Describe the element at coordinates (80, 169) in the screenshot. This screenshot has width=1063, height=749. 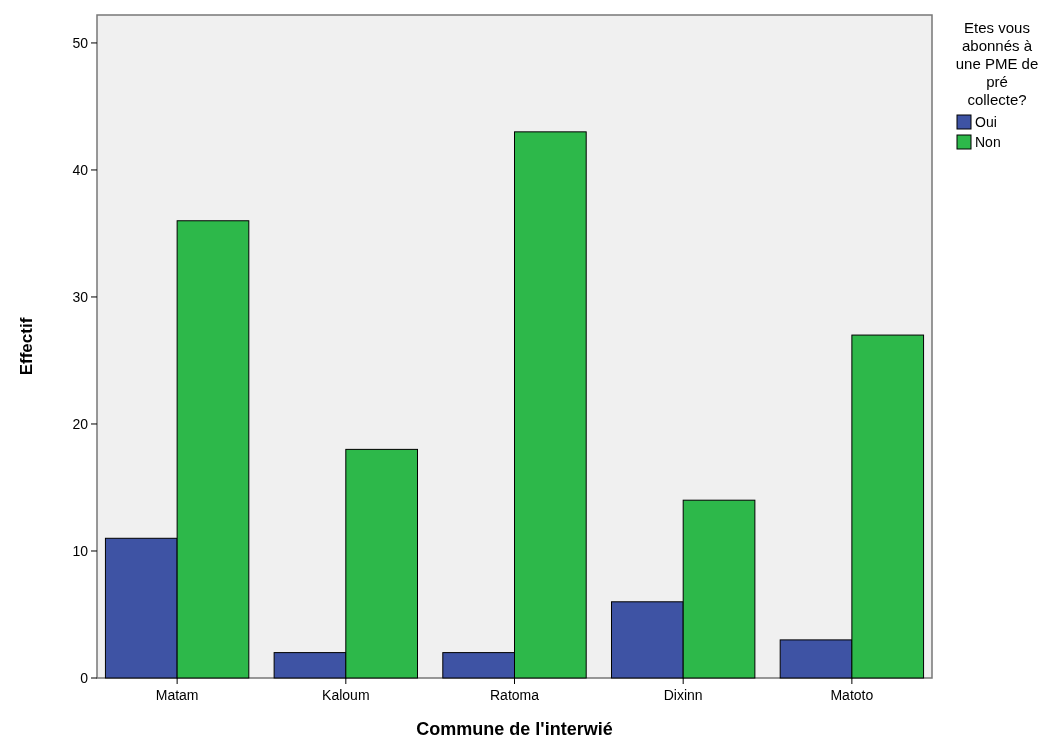
I see `y-tick-label: 40` at that location.